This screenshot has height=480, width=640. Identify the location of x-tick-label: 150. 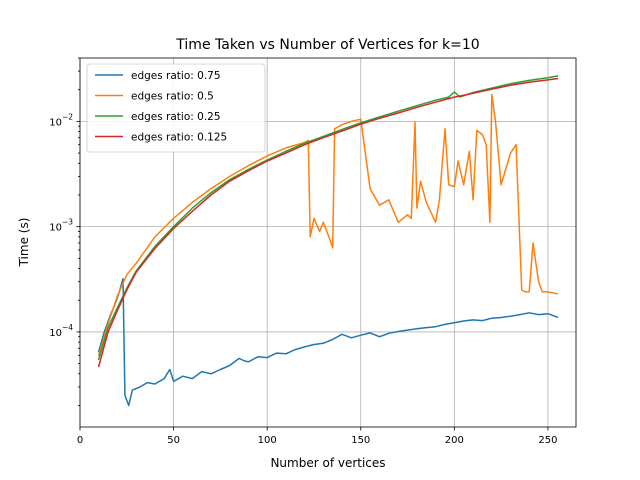
(360, 440).